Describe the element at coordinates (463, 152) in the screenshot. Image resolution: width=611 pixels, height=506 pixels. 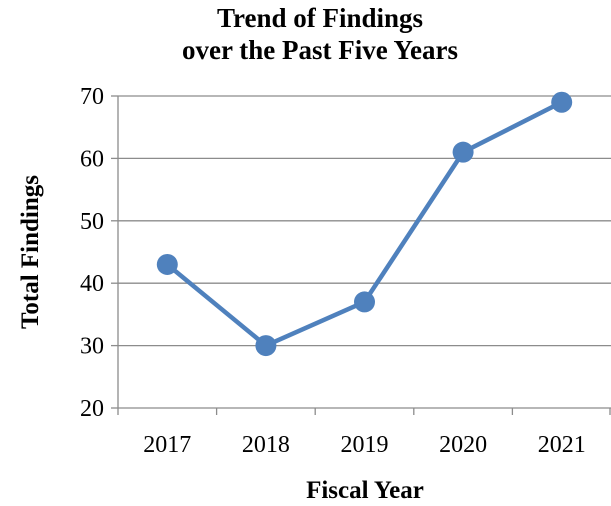
I see `data-point-2020` at that location.